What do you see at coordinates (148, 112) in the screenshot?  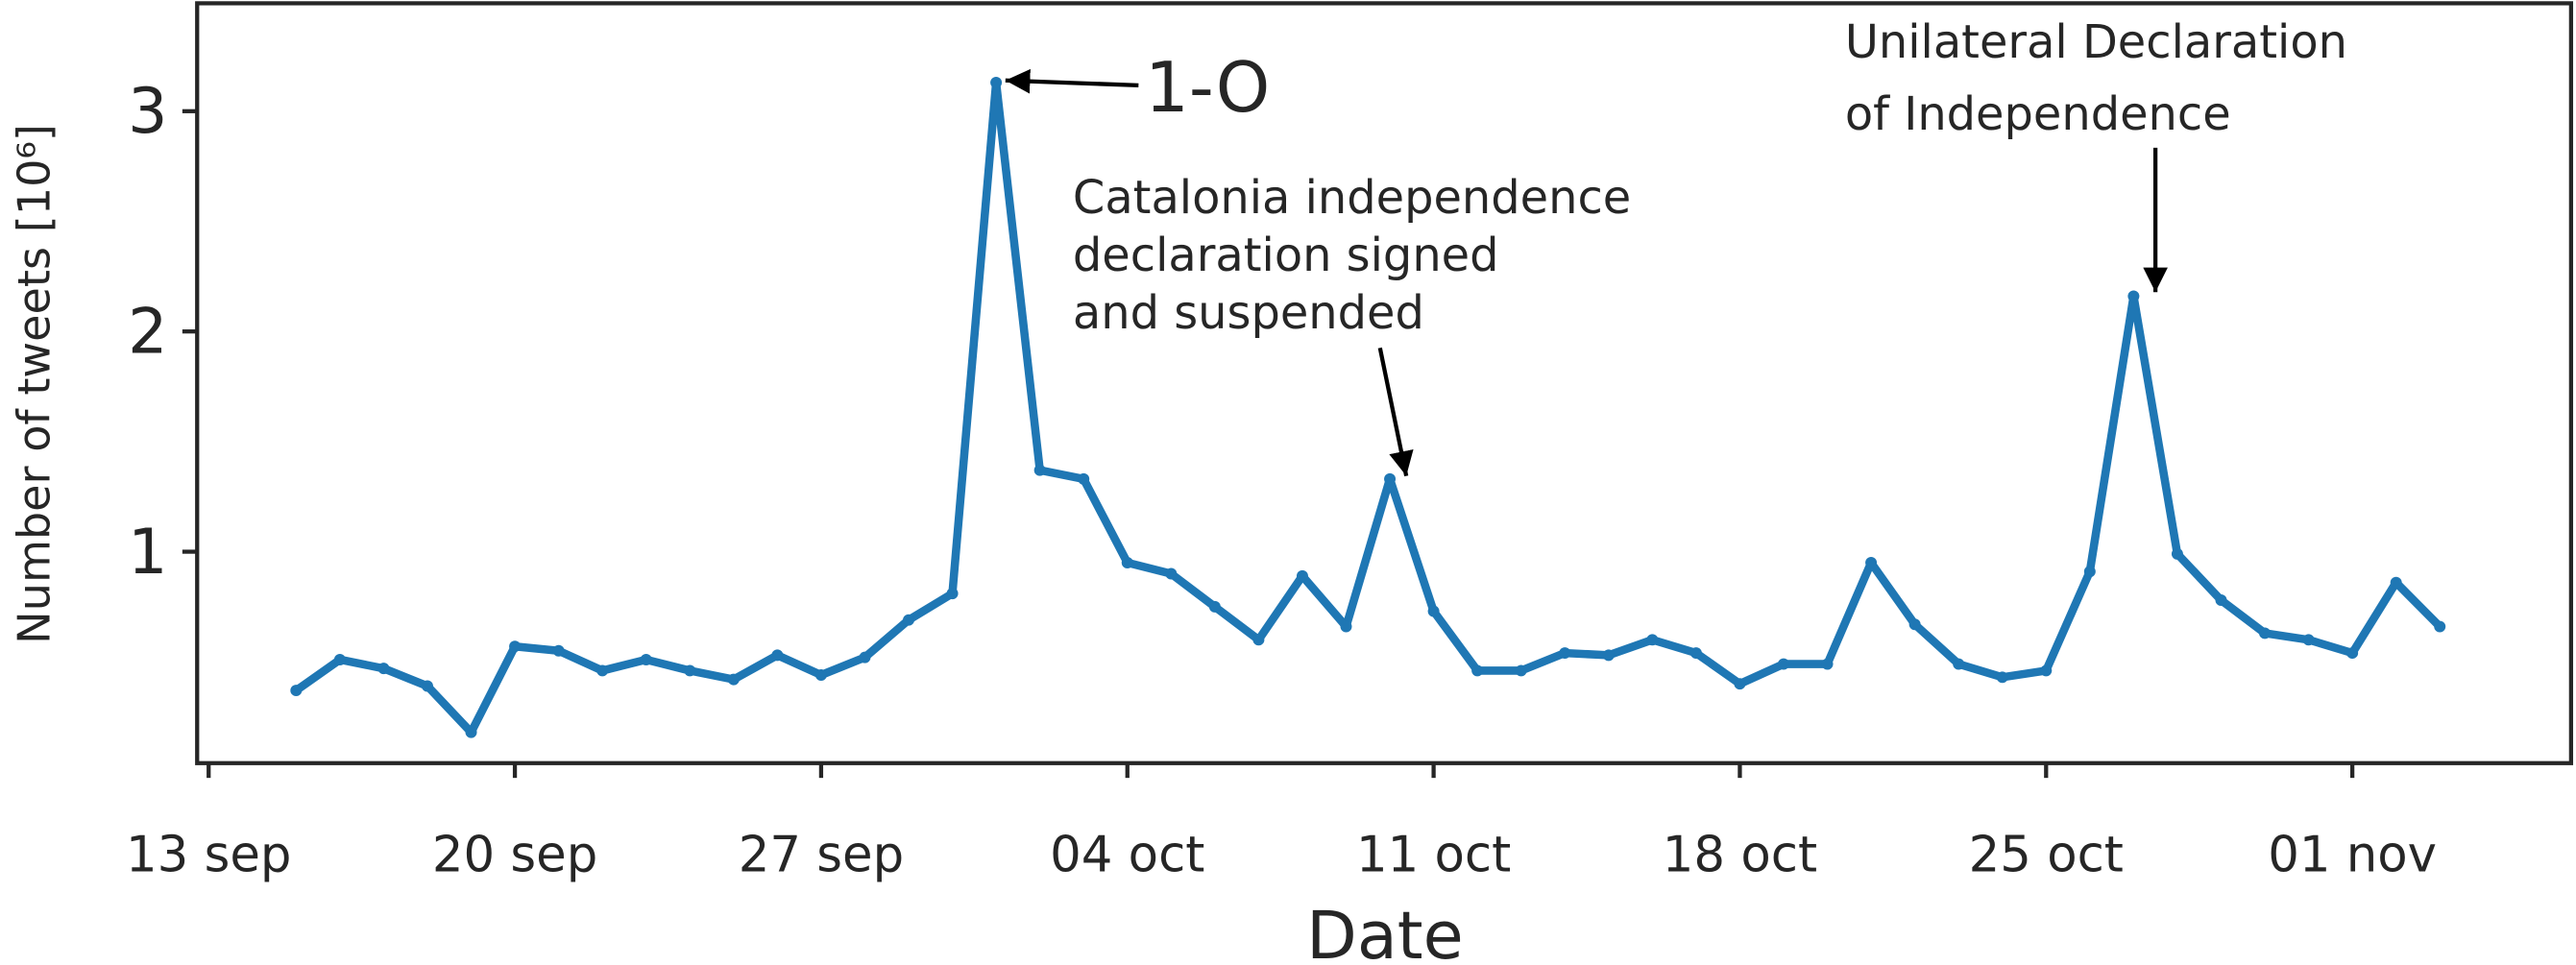 I see `y-tick-label: 3` at bounding box center [148, 112].